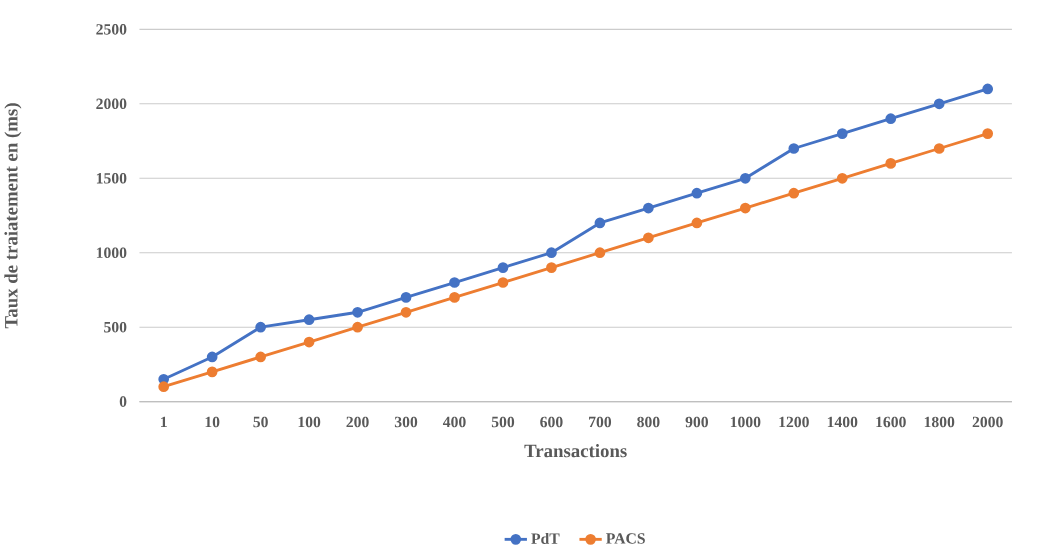 Image resolution: width=1044 pixels, height=559 pixels. I want to click on x-tick-label: 1400, so click(842, 422).